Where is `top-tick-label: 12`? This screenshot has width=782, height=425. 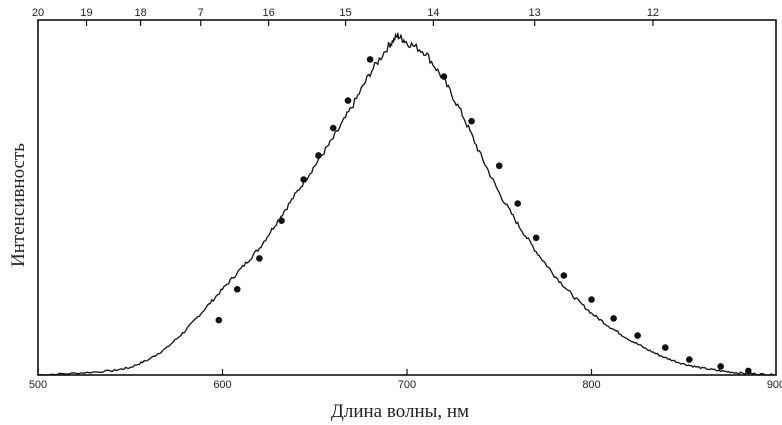
top-tick-label: 12 is located at coordinates (653, 13).